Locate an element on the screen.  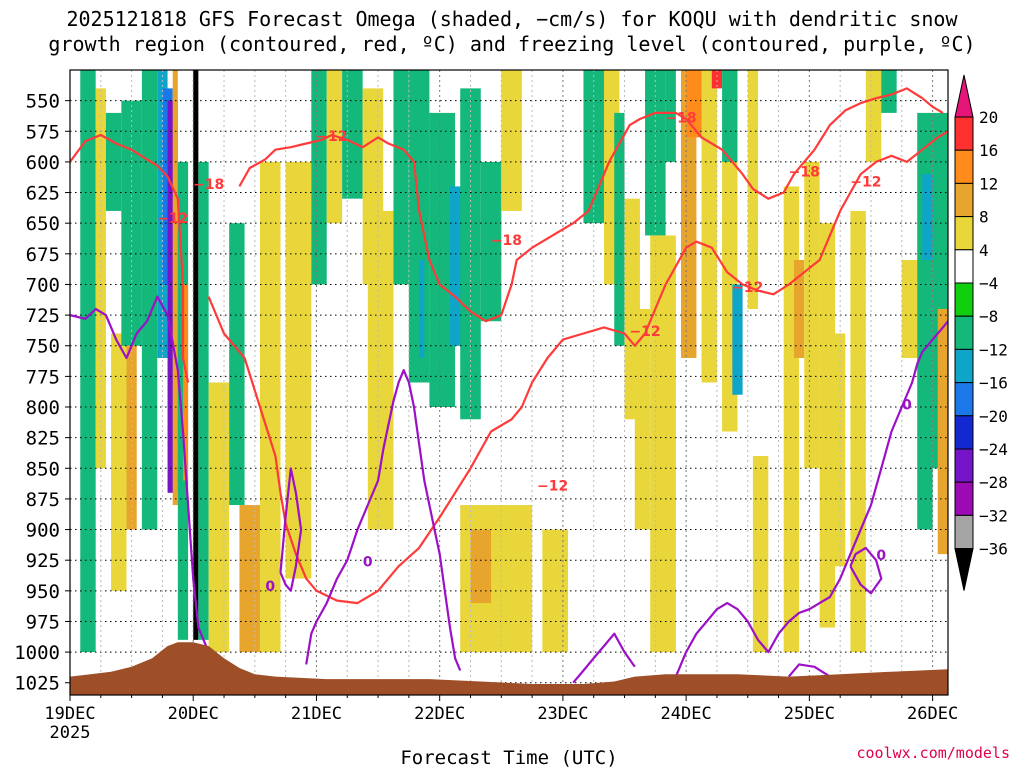
x-tick-label: 20DEC is located at coordinates (193, 714).